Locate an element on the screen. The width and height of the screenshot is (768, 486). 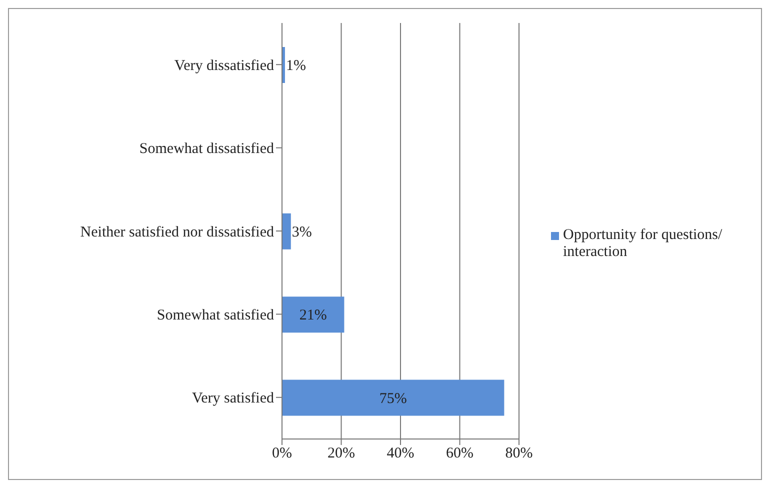
data-label: 21% is located at coordinates (313, 316).